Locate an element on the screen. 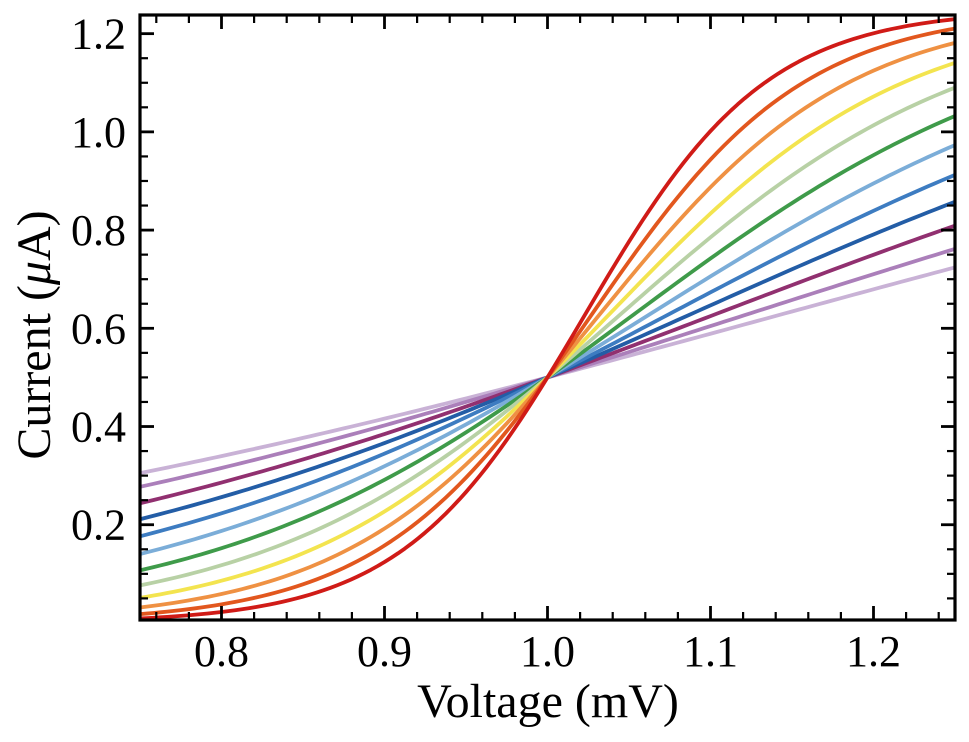 This screenshot has width=969, height=742. y-tick-label-0.2: 0.2 is located at coordinates (98, 525).